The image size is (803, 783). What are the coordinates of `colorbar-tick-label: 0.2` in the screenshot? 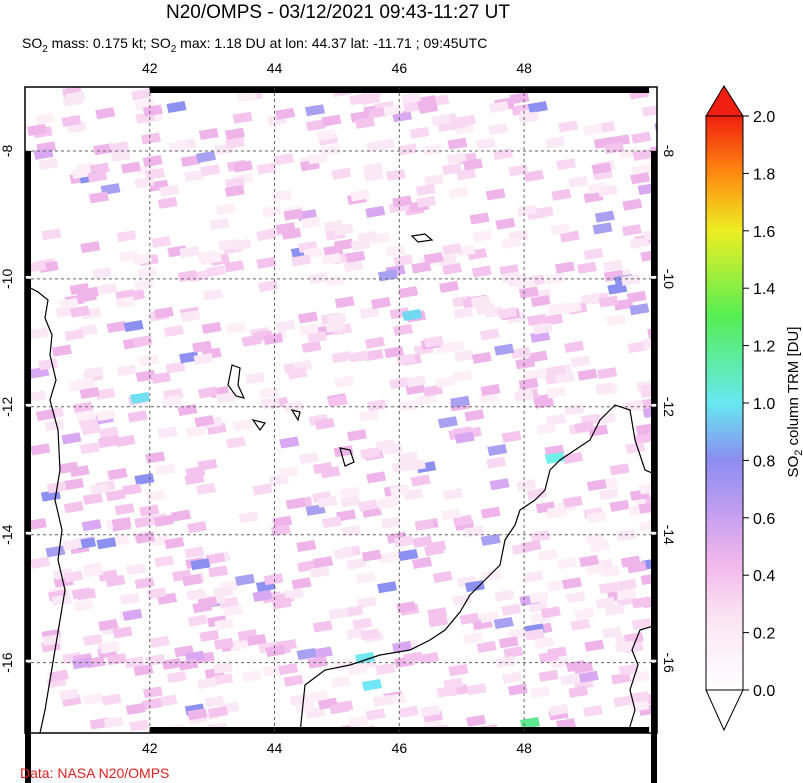 It's located at (764, 634).